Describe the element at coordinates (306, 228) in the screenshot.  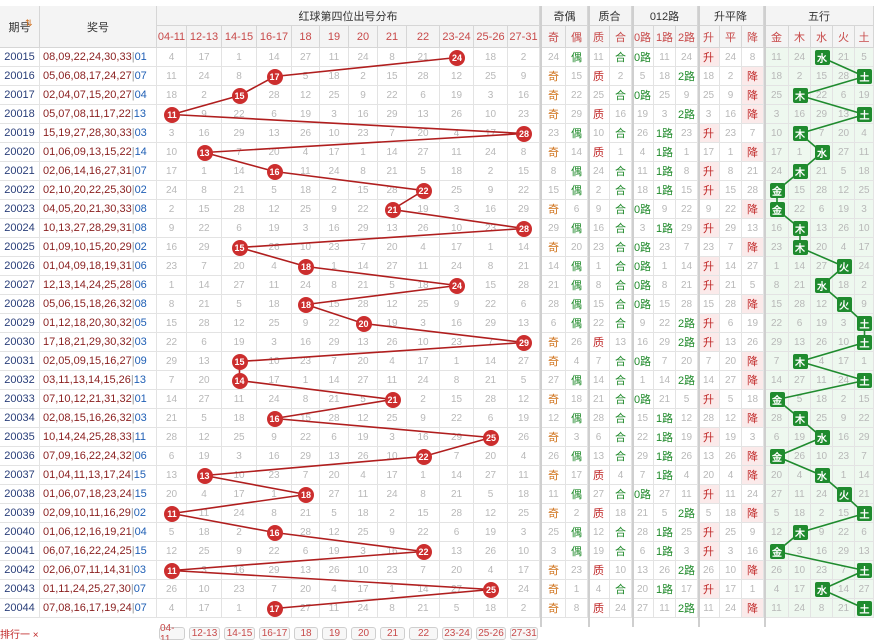
I see `dist-cell: 3` at that location.